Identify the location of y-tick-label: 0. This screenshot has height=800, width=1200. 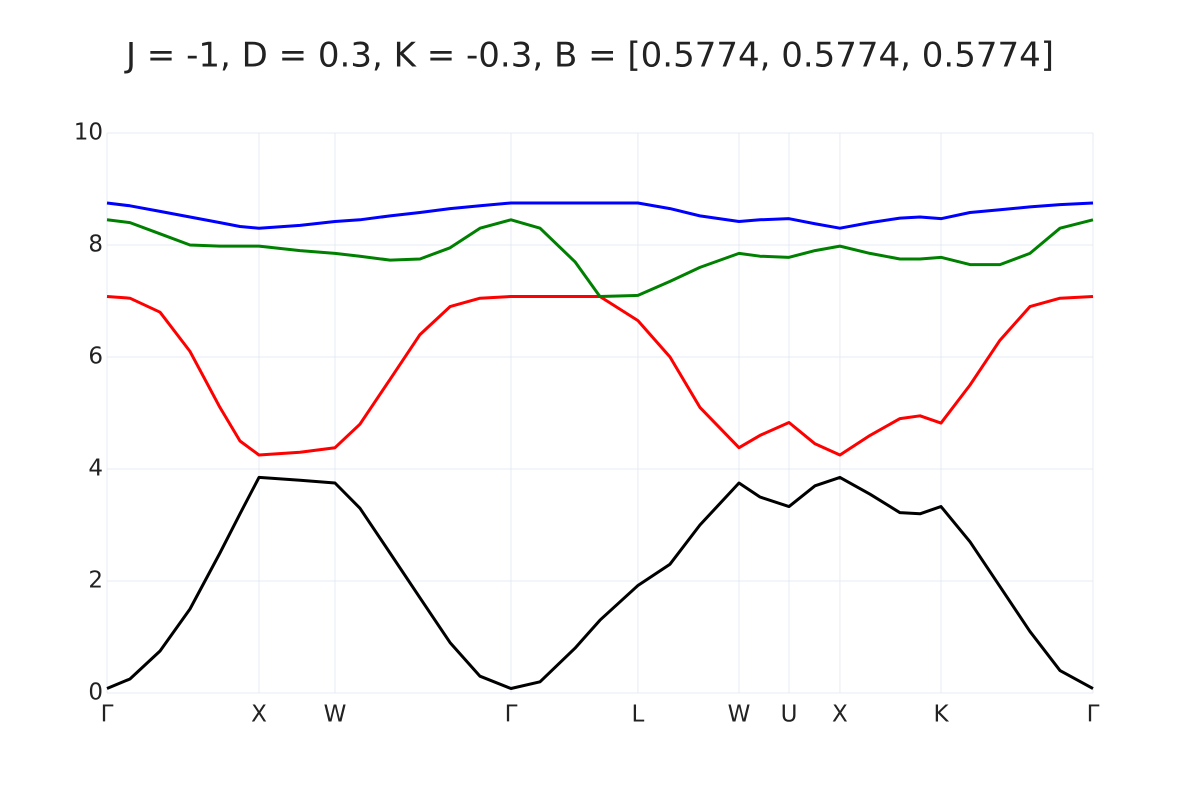
(95, 693).